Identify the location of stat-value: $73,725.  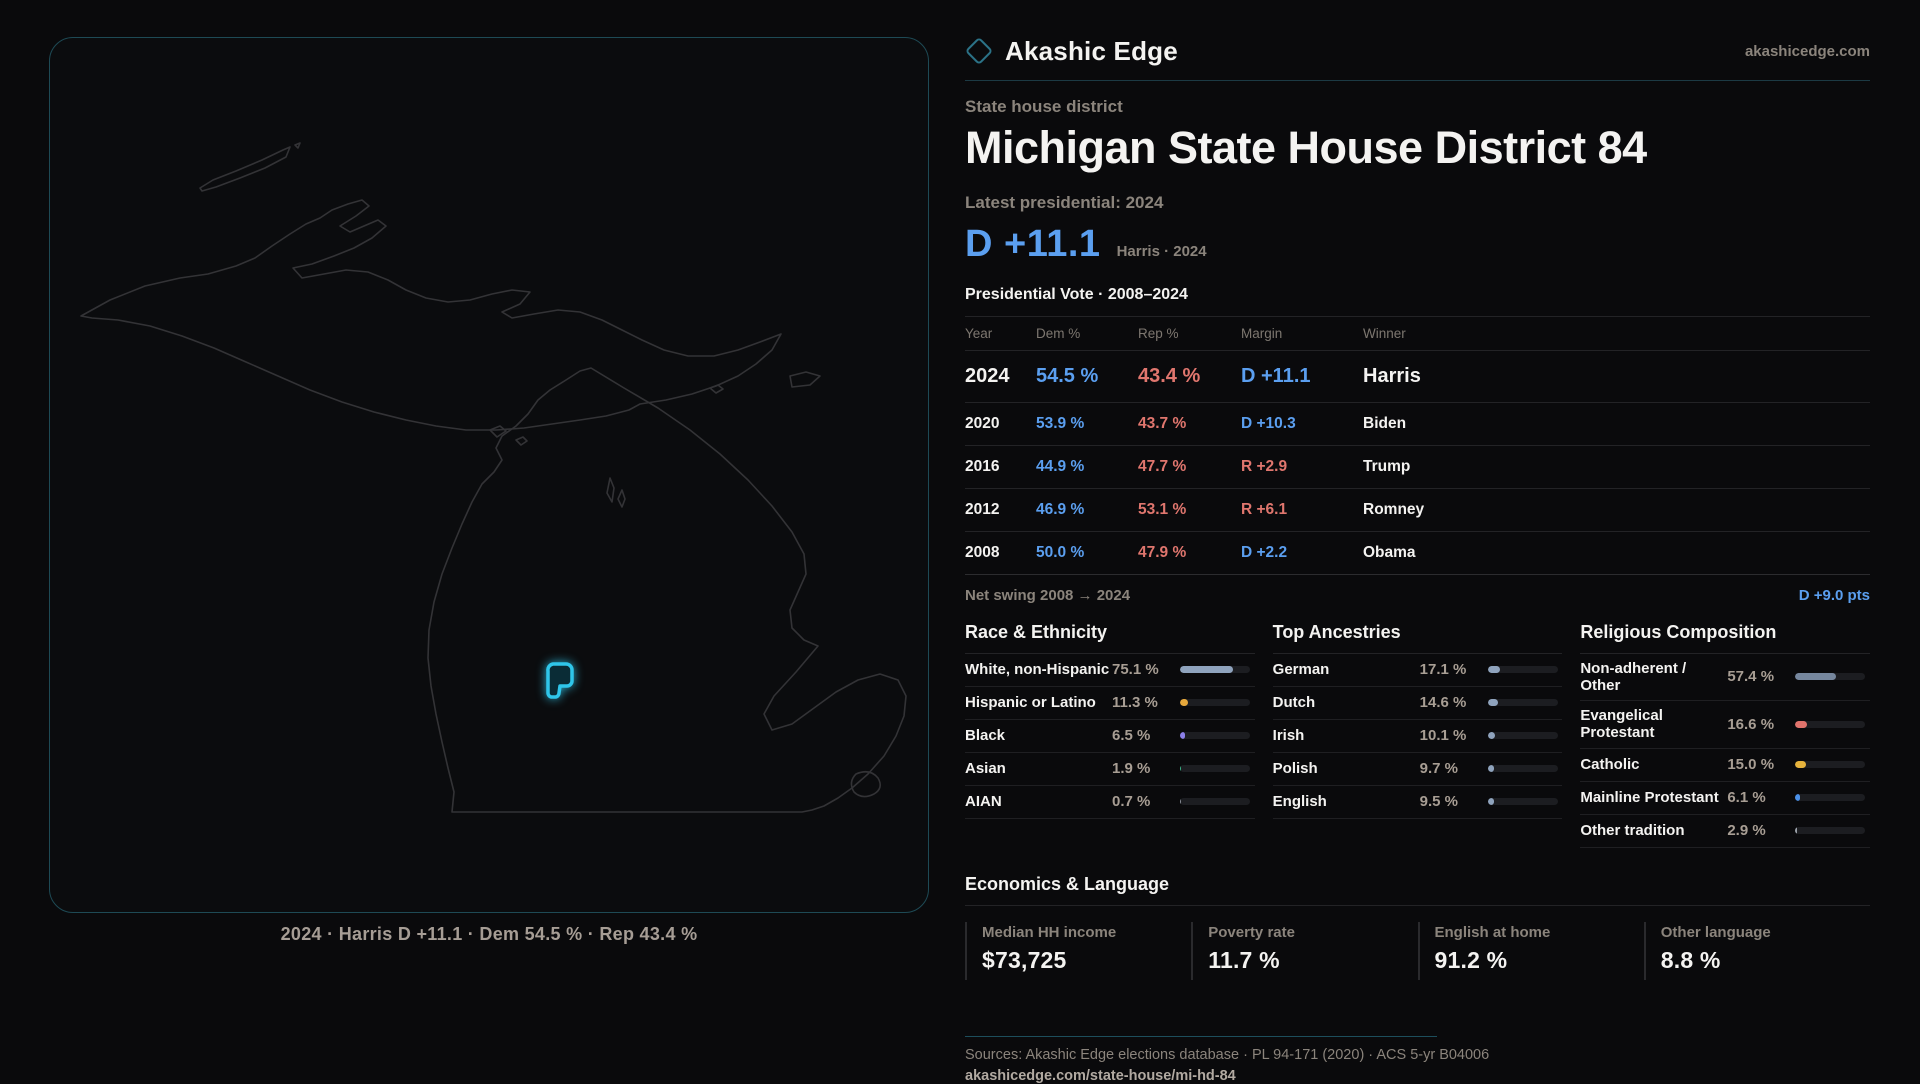
(1024, 959).